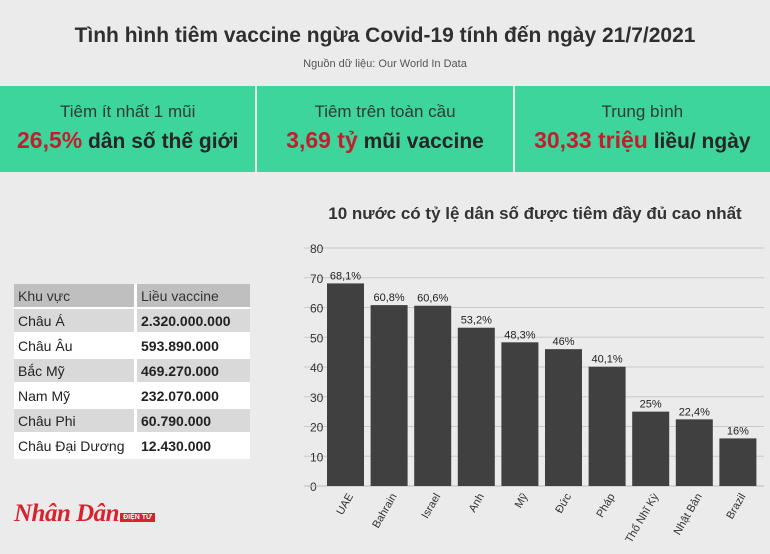 The height and width of the screenshot is (554, 770). I want to click on stat-value: 26,5% dân số thế giới, so click(127, 140).